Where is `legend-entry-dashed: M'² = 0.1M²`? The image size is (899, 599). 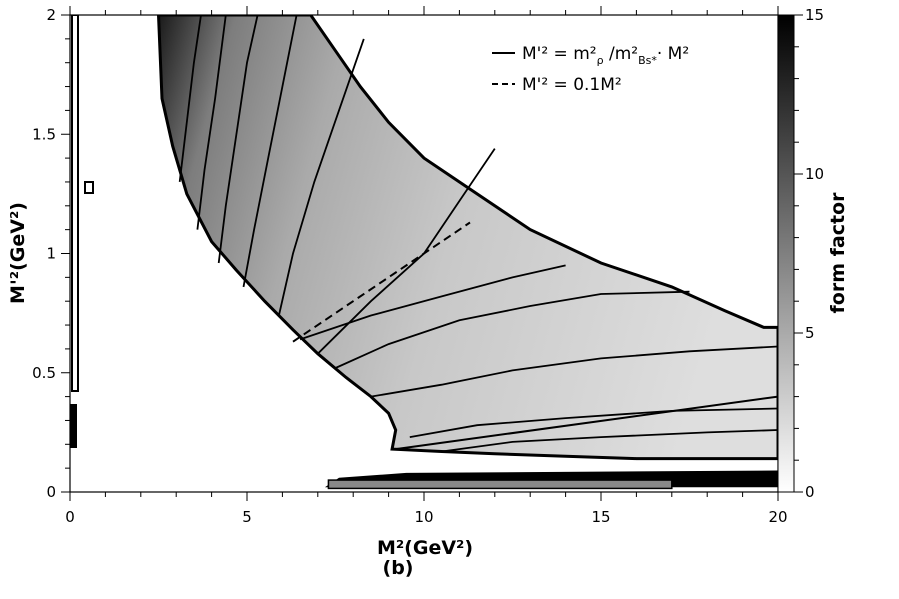
legend-entry-dashed: M'² = 0.1M² is located at coordinates (572, 85).